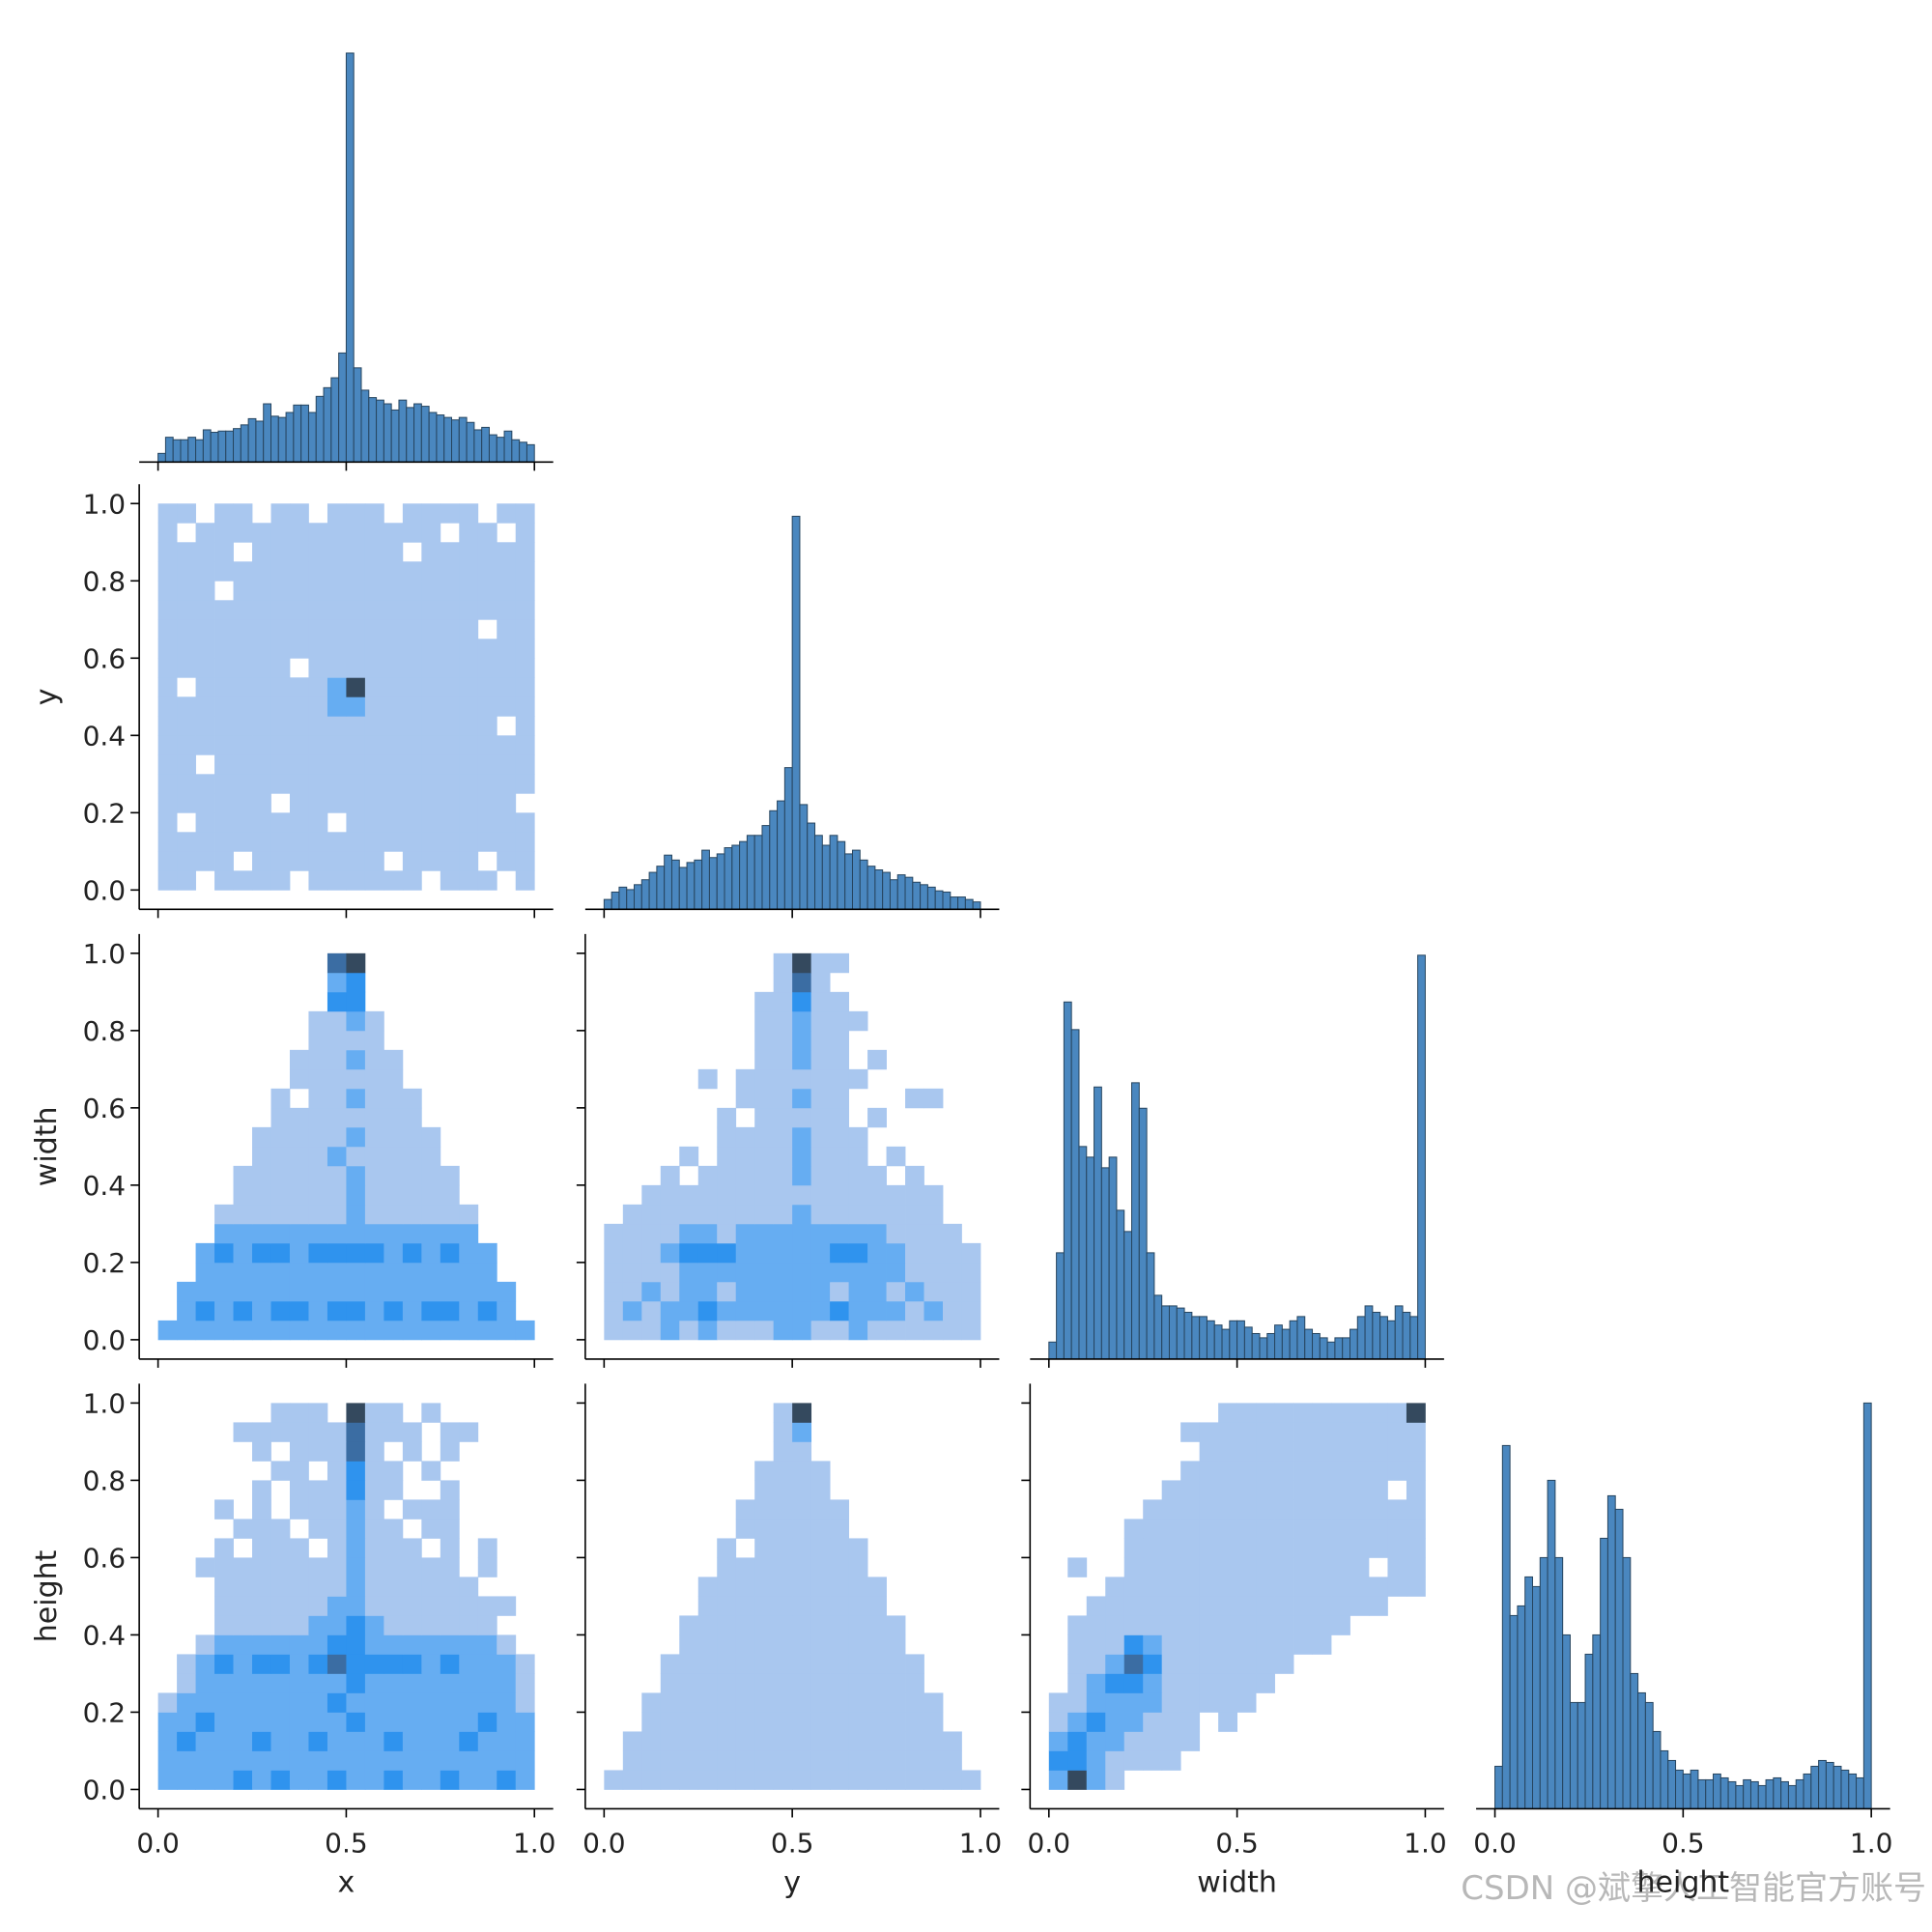 Image resolution: width=1932 pixels, height=1932 pixels. Describe the element at coordinates (1683, 1605) in the screenshot. I see `histogram` at that location.